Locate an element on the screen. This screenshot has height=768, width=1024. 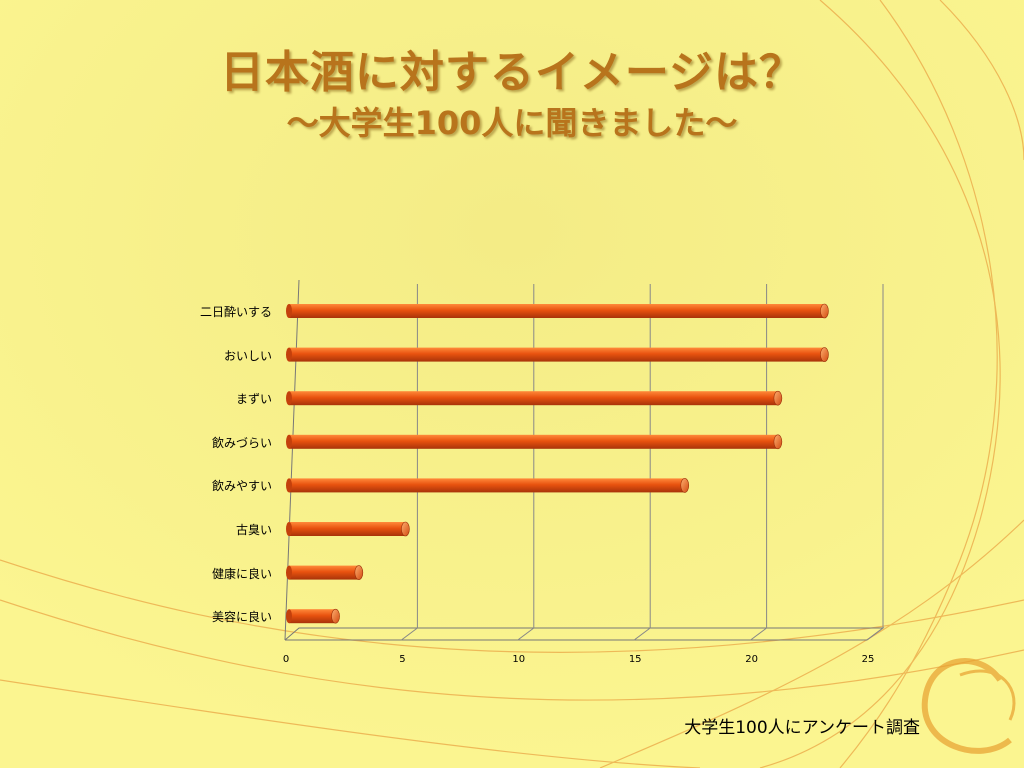
category-label: 古臭い is located at coordinates (253, 530).